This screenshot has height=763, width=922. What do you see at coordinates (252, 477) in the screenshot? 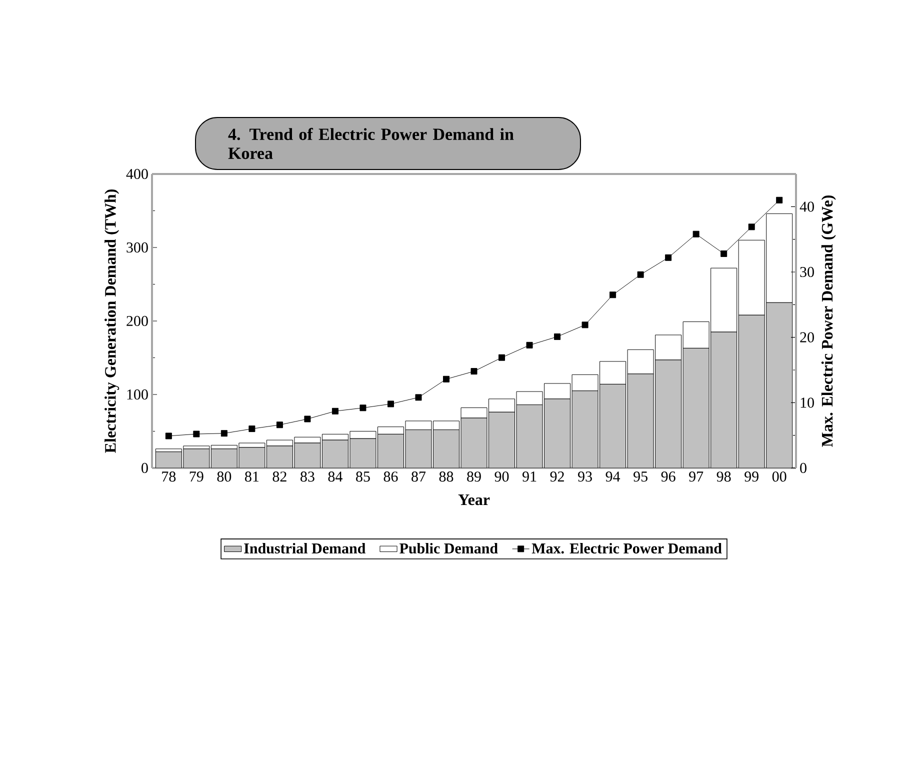
I see `x-tick-label: 81` at bounding box center [252, 477].